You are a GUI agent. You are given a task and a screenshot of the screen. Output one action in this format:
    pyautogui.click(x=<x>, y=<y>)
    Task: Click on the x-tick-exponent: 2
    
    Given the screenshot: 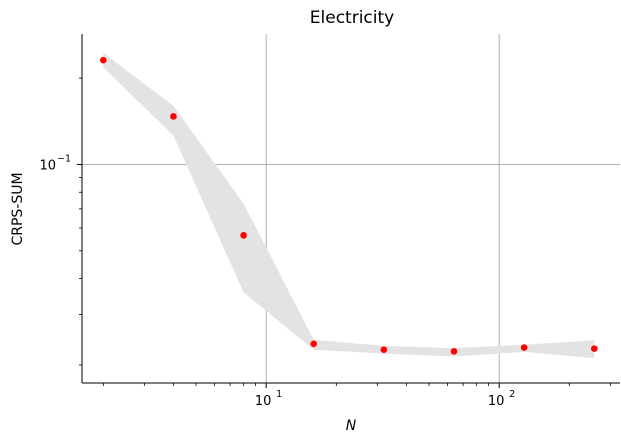 What is the action you would take?
    pyautogui.click(x=512, y=394)
    